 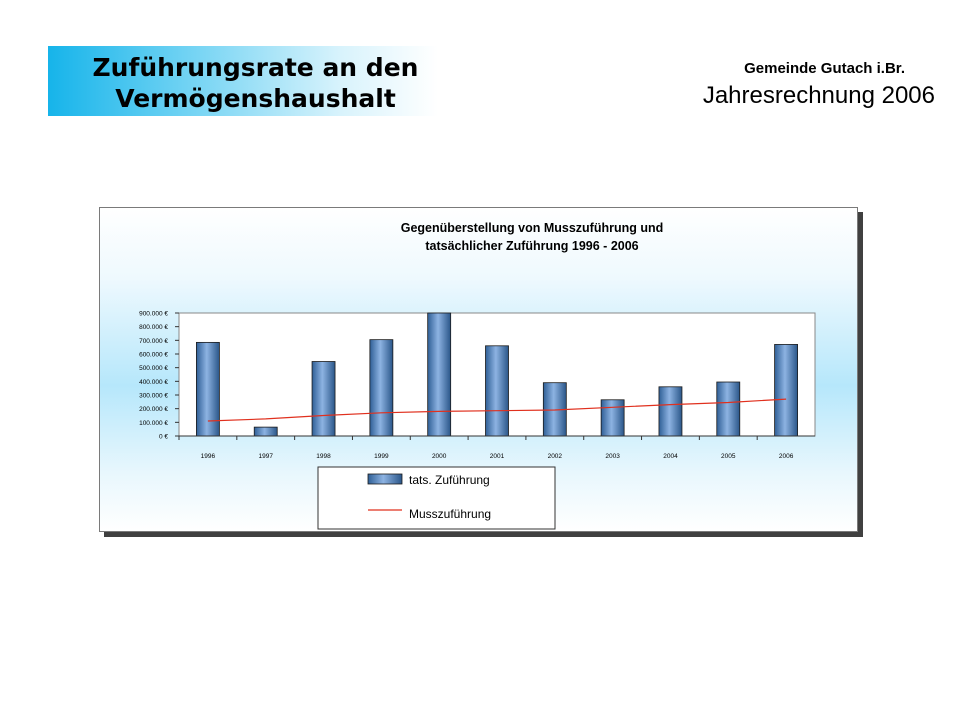 What do you see at coordinates (163, 437) in the screenshot?
I see `y-tick-label: 0 €` at bounding box center [163, 437].